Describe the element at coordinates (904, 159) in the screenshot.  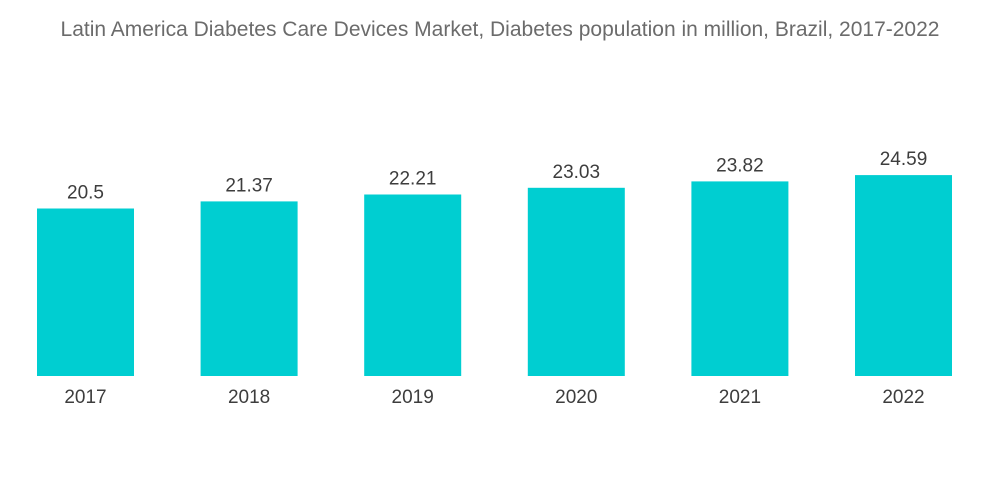
I see `value-label-2022: 24.59` at that location.